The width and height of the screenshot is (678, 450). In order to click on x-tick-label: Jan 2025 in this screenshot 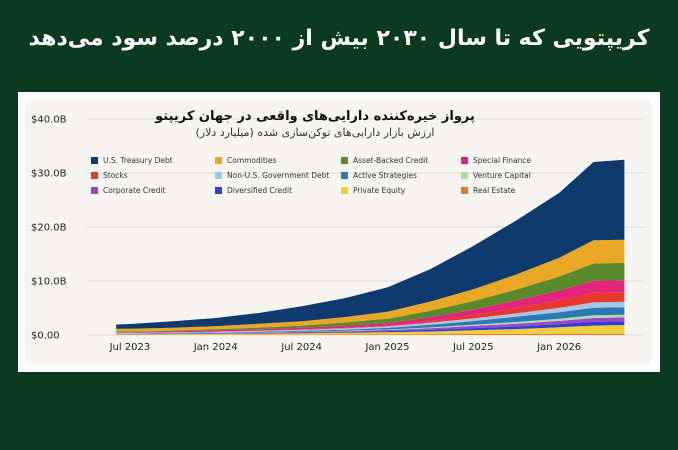, I will do `click(386, 347)`.